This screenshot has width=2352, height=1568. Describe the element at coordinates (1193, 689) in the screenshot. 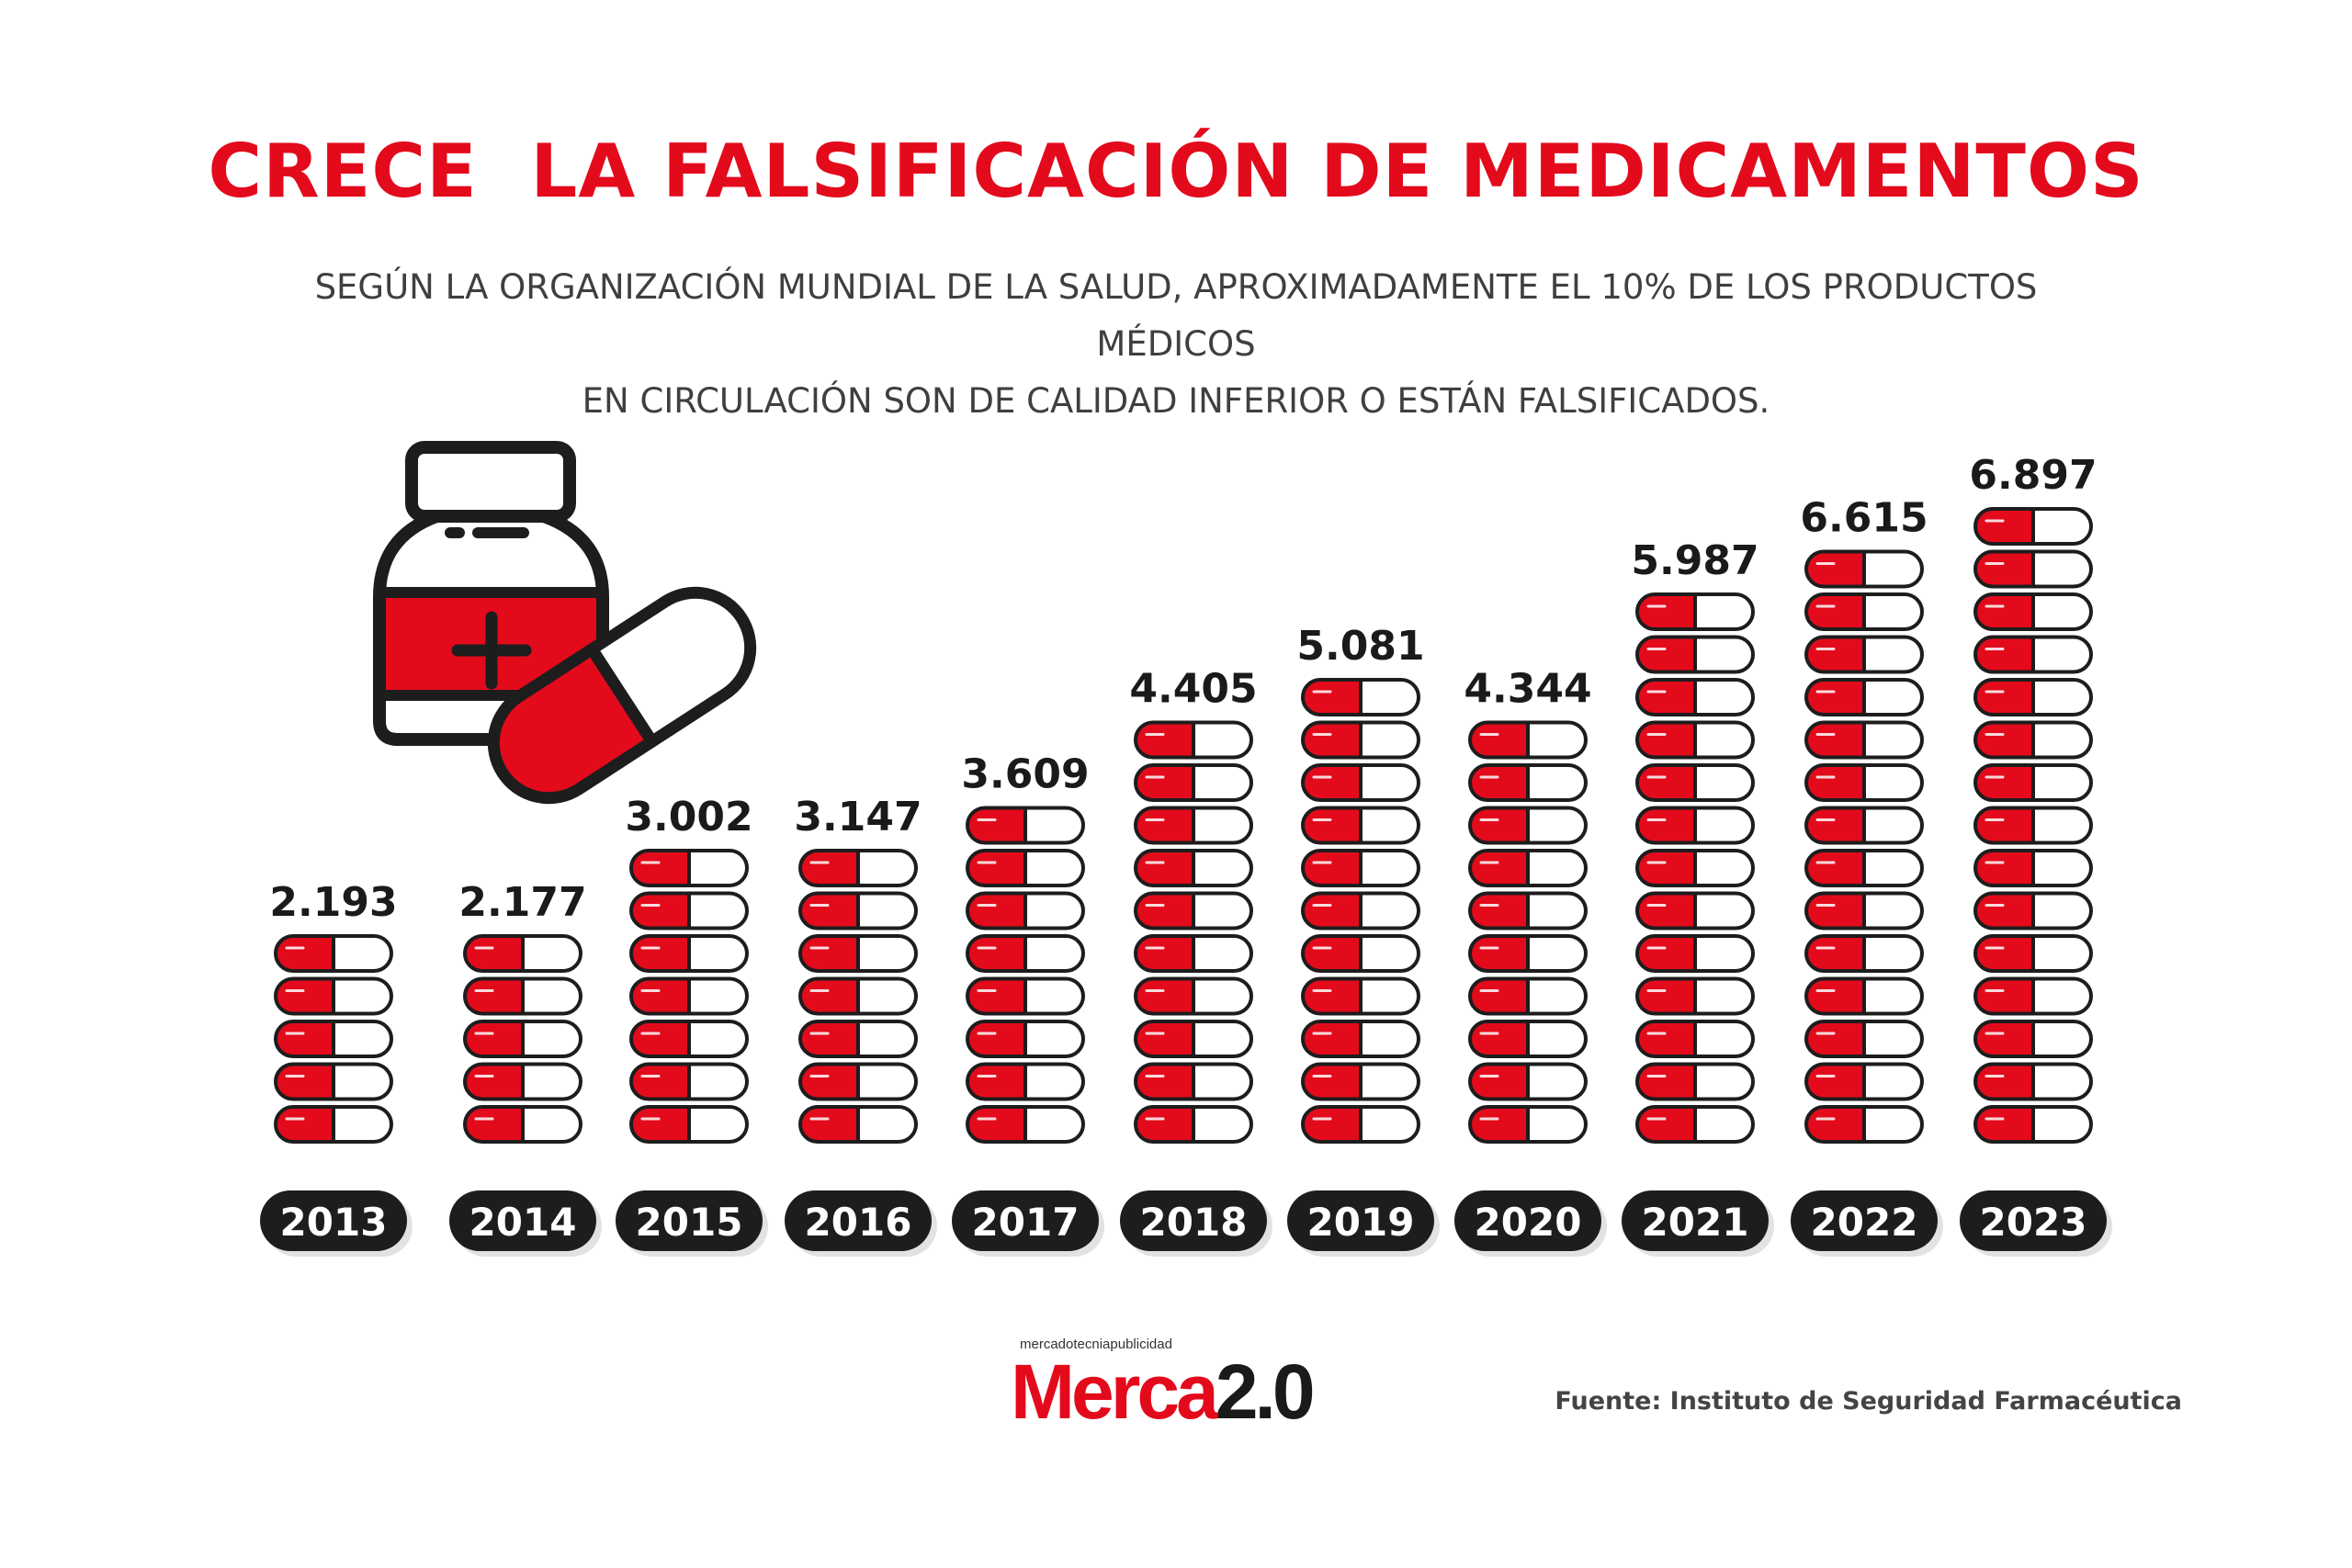

I see `value-label-2018: 4.405` at that location.